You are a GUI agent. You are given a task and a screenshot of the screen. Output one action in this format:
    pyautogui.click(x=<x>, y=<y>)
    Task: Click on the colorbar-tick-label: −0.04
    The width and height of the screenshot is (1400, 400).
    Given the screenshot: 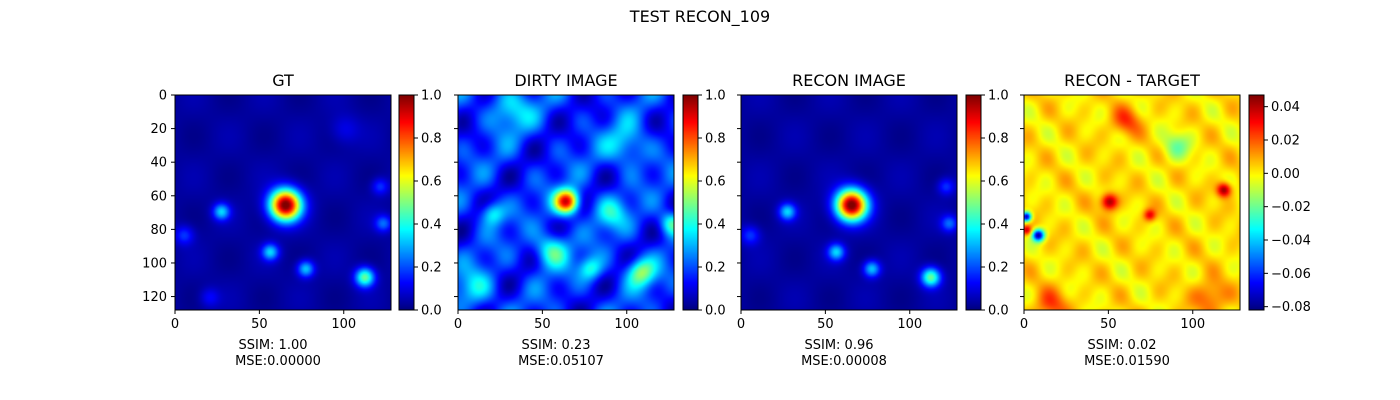 What is the action you would take?
    pyautogui.click(x=1291, y=241)
    